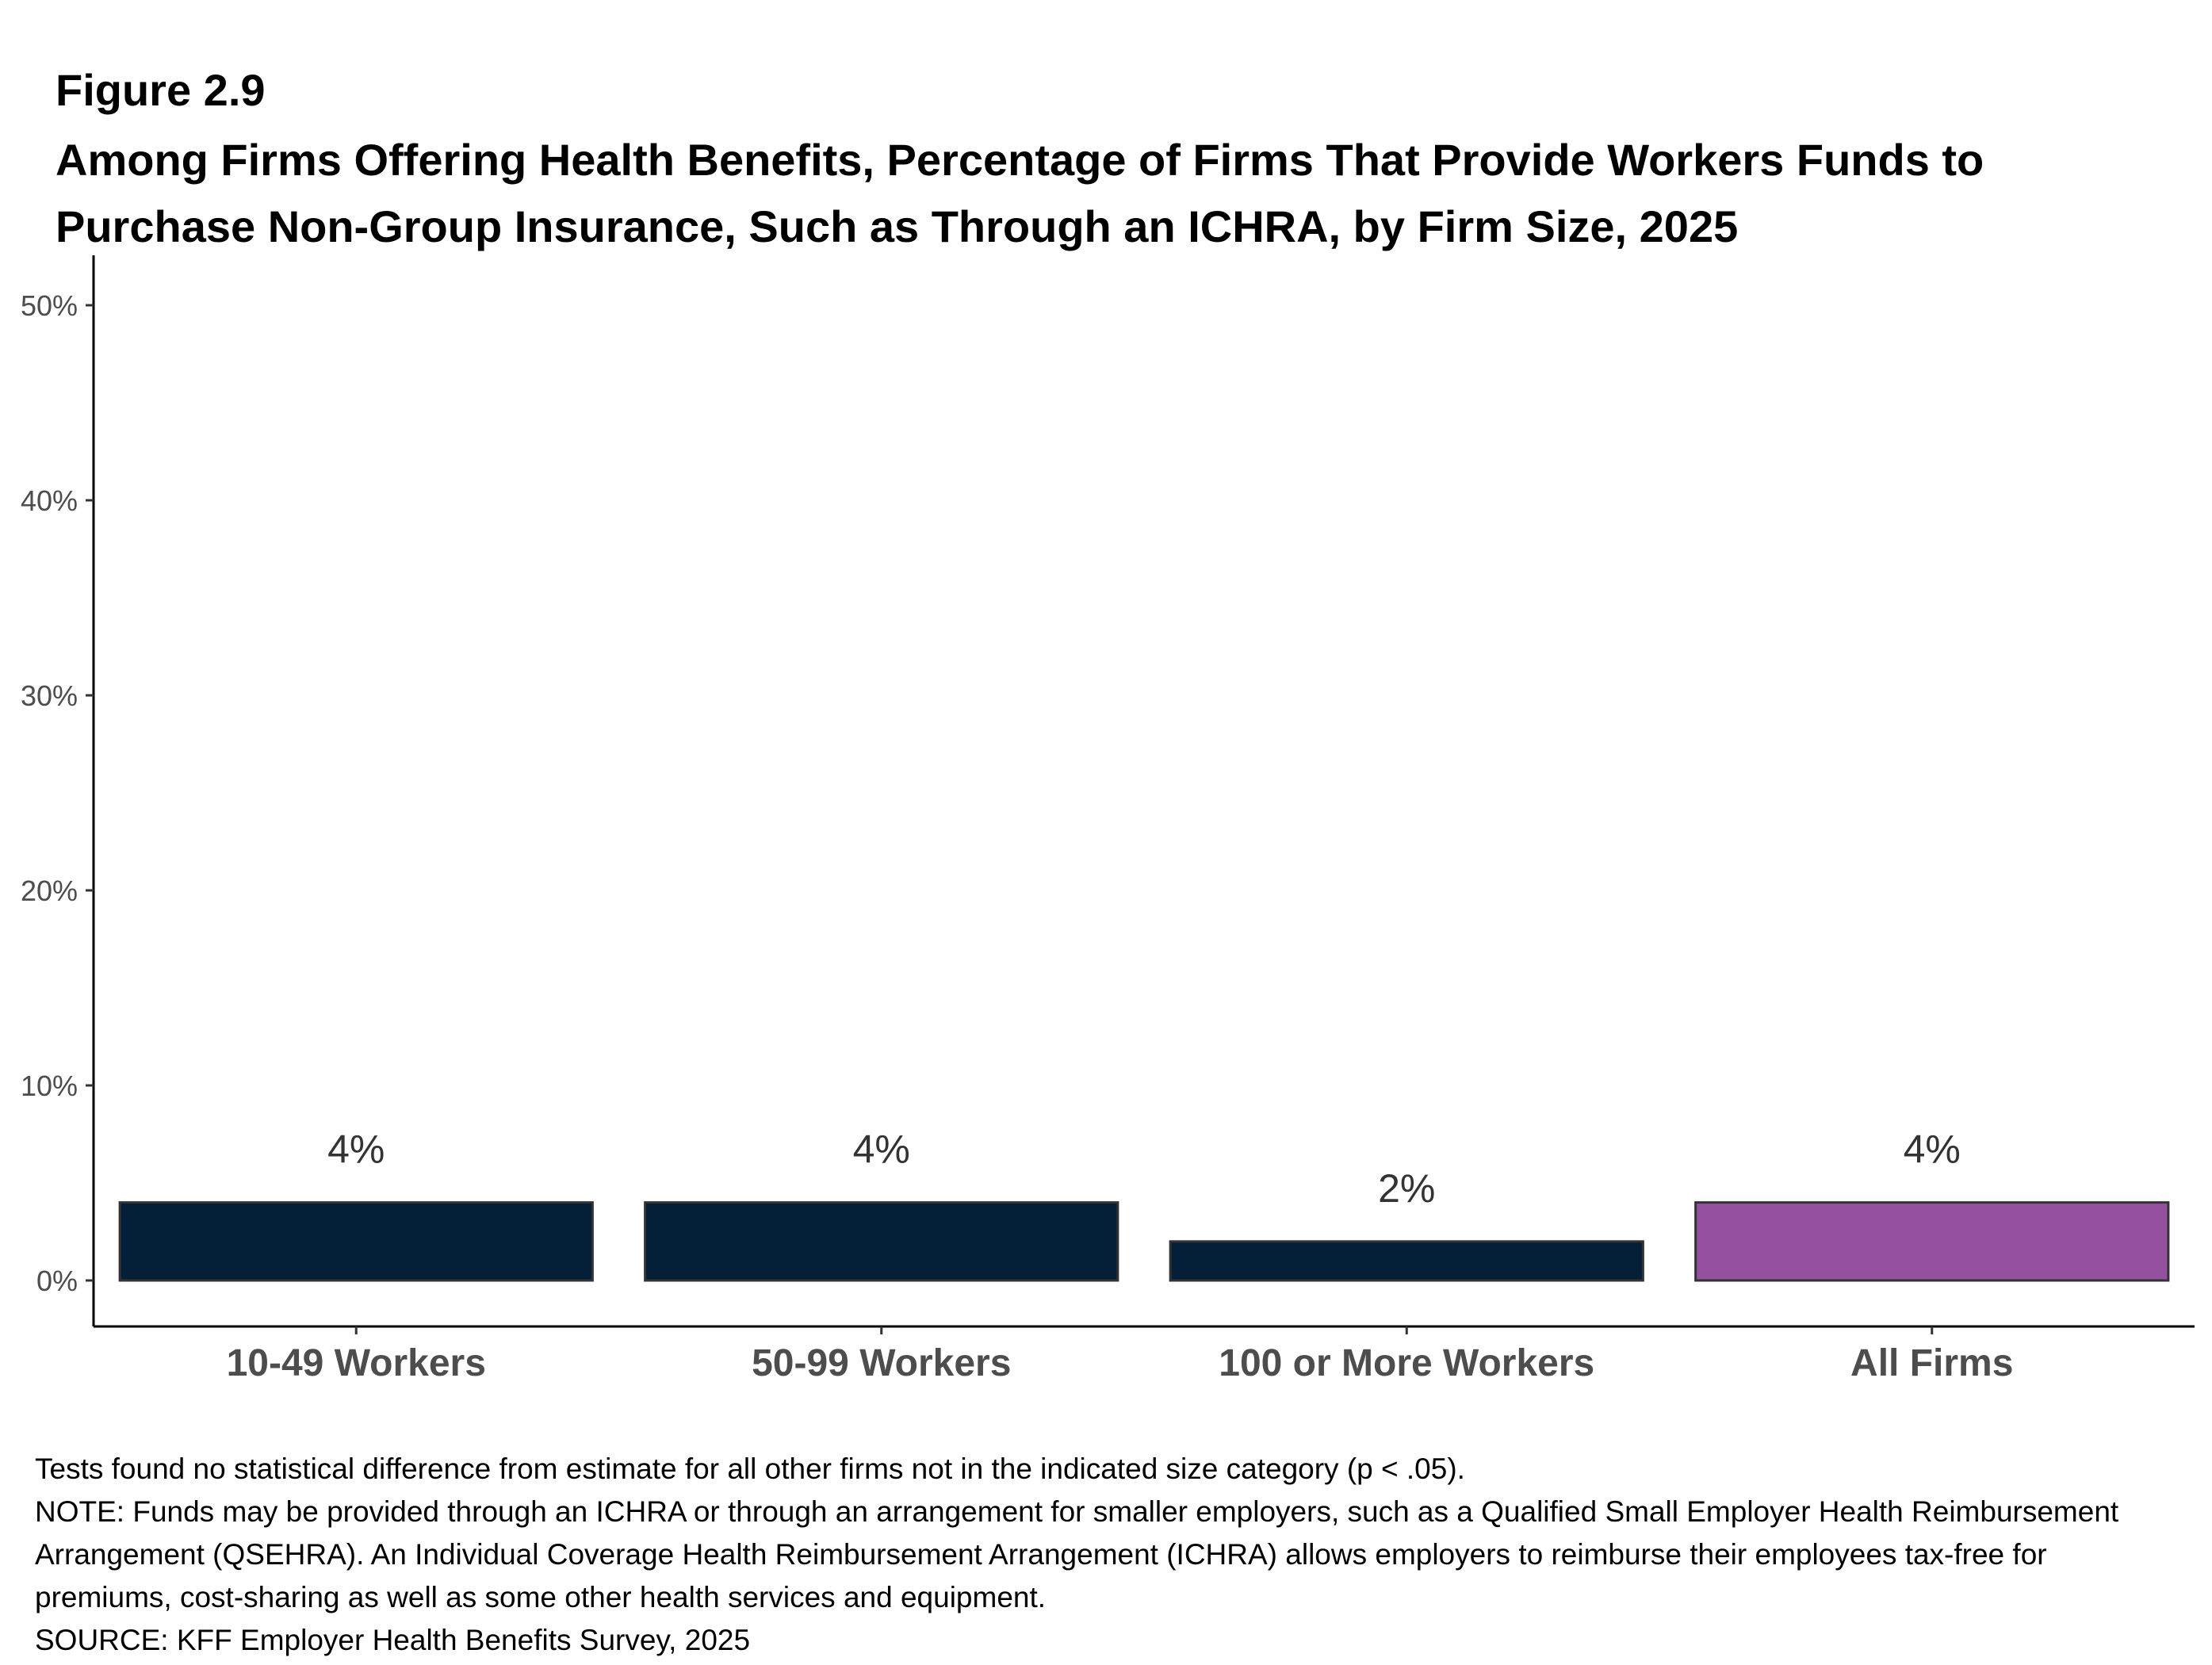 The height and width of the screenshot is (1665, 2212). I want to click on y-tick-label: 40%, so click(49, 500).